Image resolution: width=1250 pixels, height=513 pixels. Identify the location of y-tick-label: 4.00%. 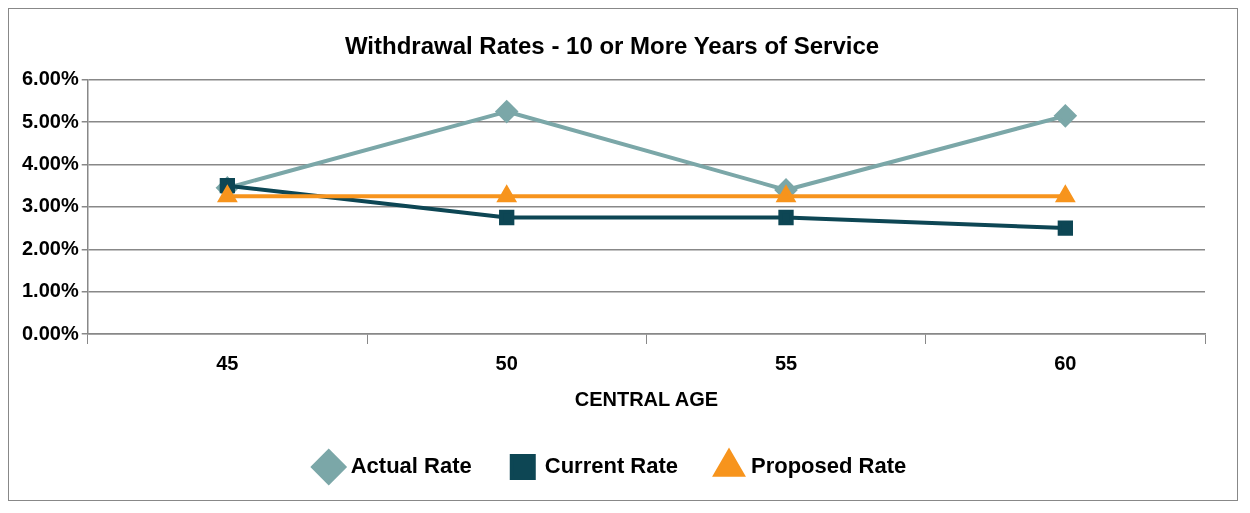
(50, 163).